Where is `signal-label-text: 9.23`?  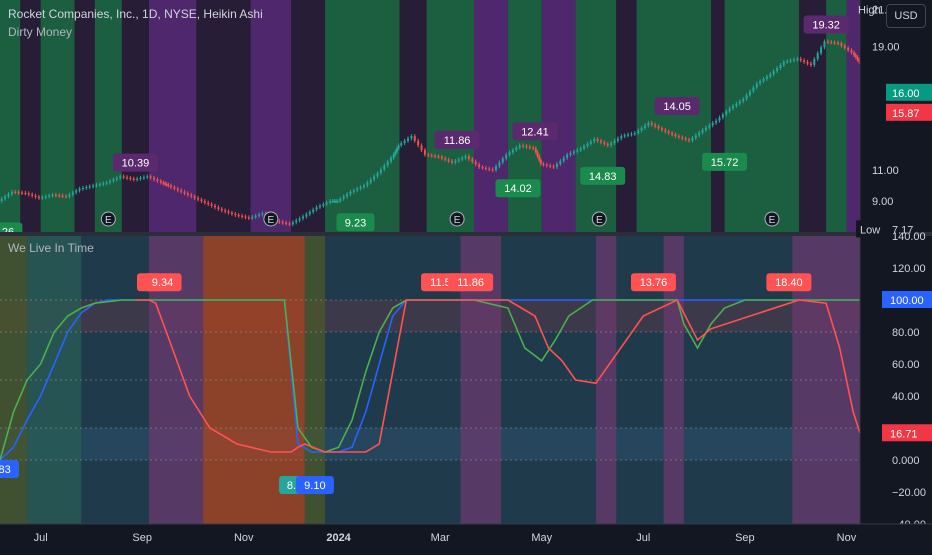
signal-label-text: 9.23 is located at coordinates (355, 223).